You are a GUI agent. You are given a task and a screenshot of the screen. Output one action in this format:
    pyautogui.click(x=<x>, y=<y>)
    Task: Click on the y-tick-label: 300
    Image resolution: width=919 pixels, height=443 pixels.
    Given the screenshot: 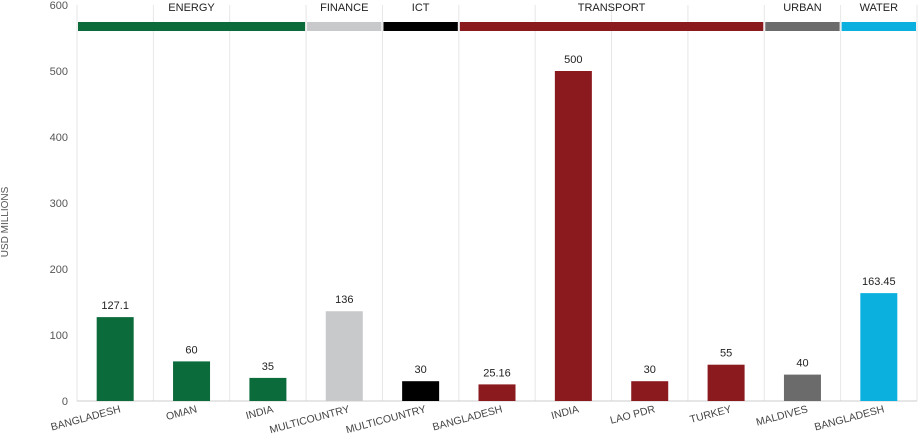 What is the action you would take?
    pyautogui.click(x=59, y=204)
    